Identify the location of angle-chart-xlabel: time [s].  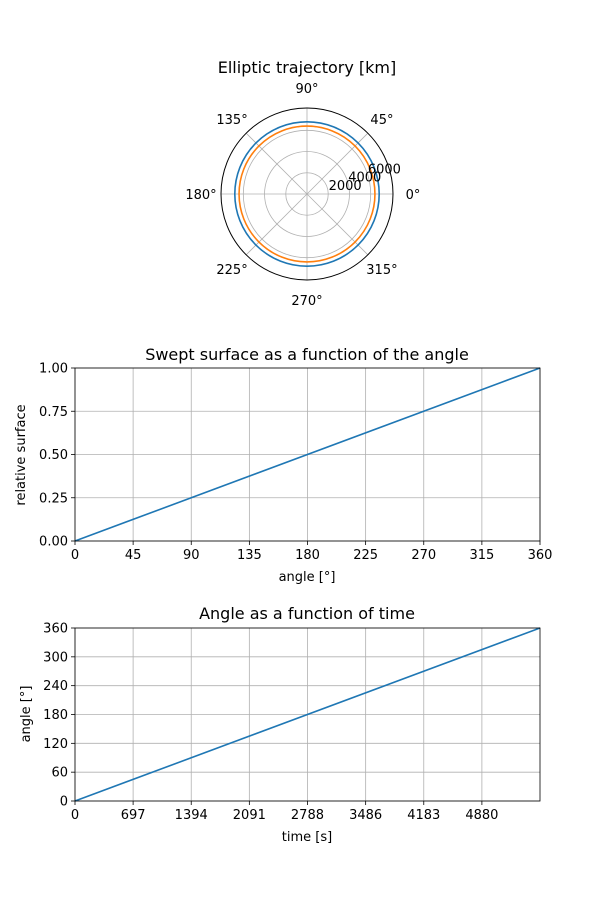
(307, 837).